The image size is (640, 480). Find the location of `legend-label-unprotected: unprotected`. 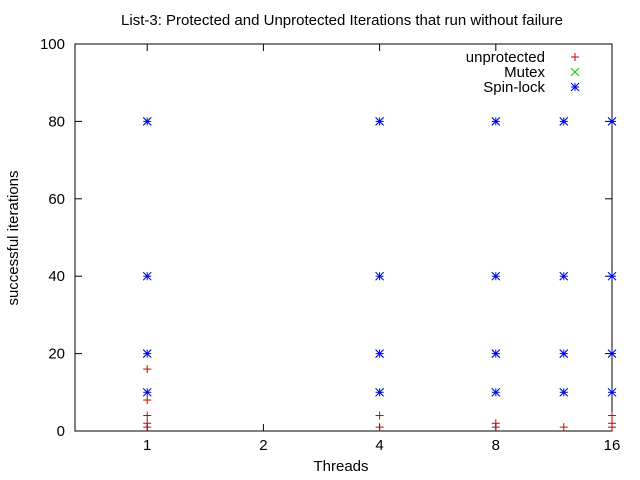

legend-label-unprotected: unprotected is located at coordinates (505, 57).